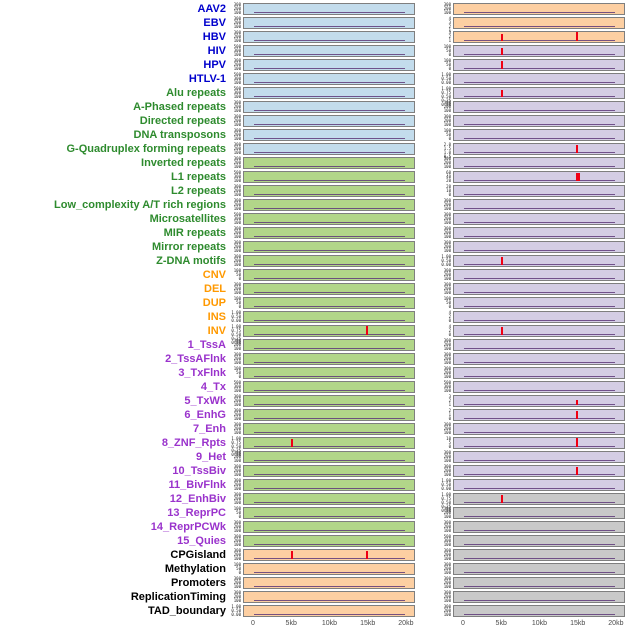 Image resolution: width=630 pixels, height=630 pixels. I want to click on x-tick-label: 15kb, so click(578, 623).